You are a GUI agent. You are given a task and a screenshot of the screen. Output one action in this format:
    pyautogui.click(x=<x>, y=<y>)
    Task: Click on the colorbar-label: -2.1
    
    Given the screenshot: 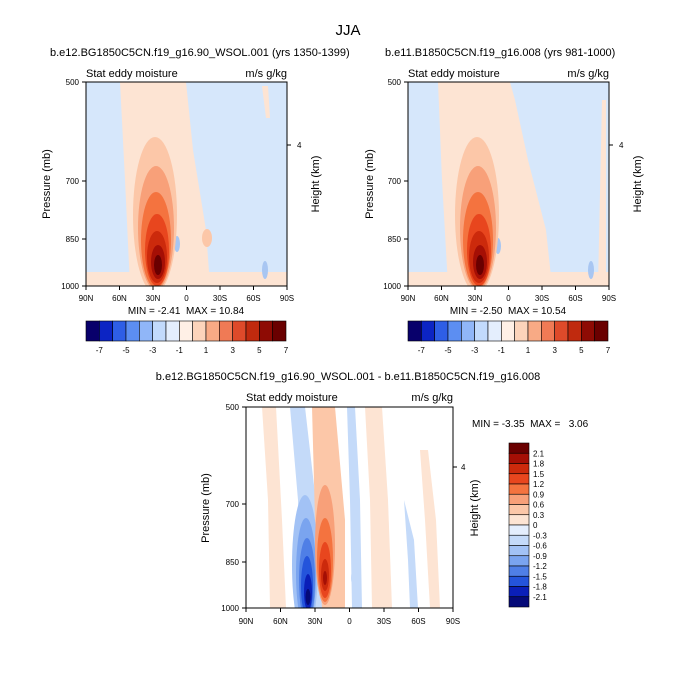 What is the action you would take?
    pyautogui.click(x=540, y=597)
    